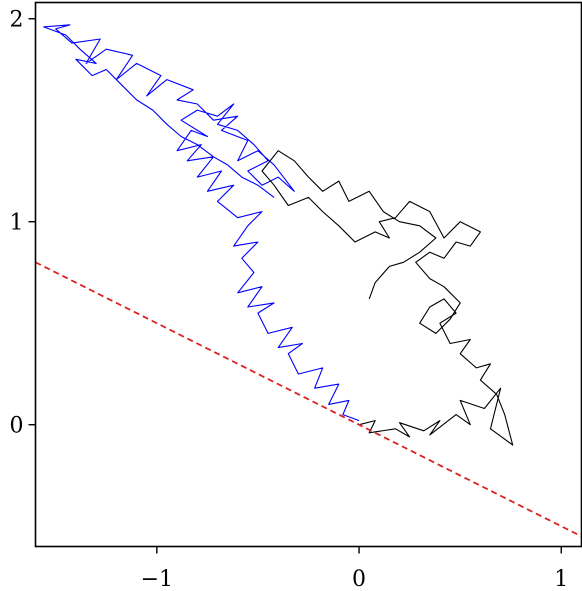 This screenshot has height=591, width=582. Describe the element at coordinates (359, 579) in the screenshot. I see `x-tick-label-1: 0` at that location.